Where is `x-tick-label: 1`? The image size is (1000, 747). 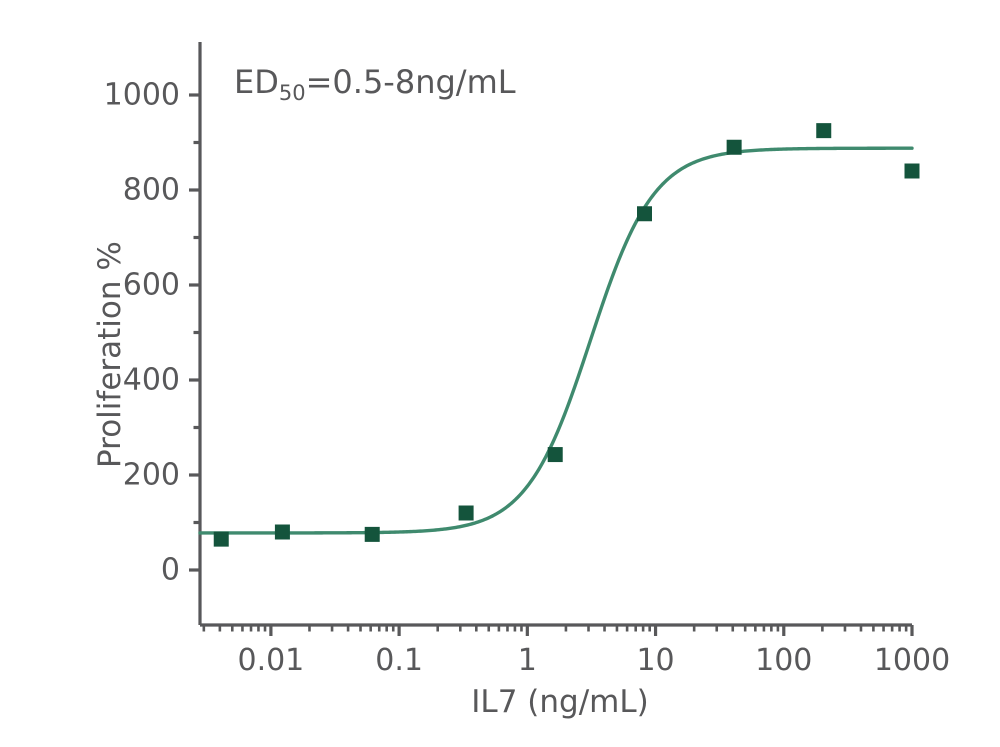
x-tick-label: 1 is located at coordinates (527, 660).